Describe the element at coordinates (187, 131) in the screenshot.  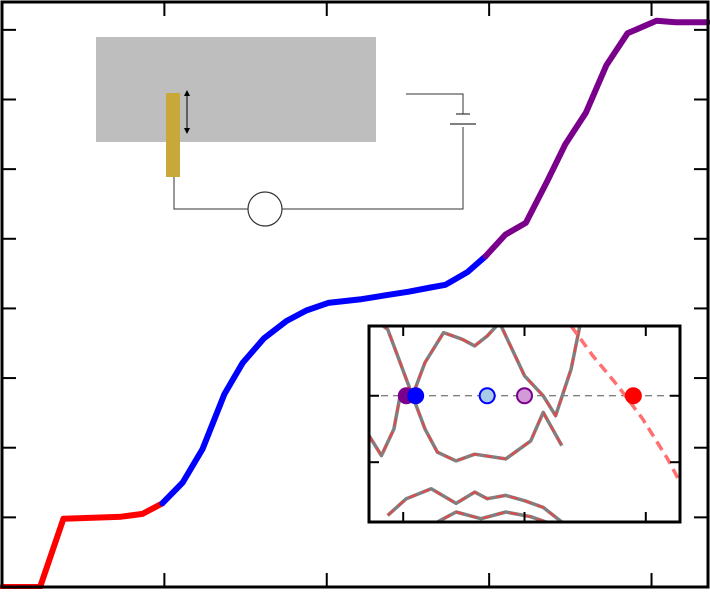
I see `arrow-down-icon` at that location.